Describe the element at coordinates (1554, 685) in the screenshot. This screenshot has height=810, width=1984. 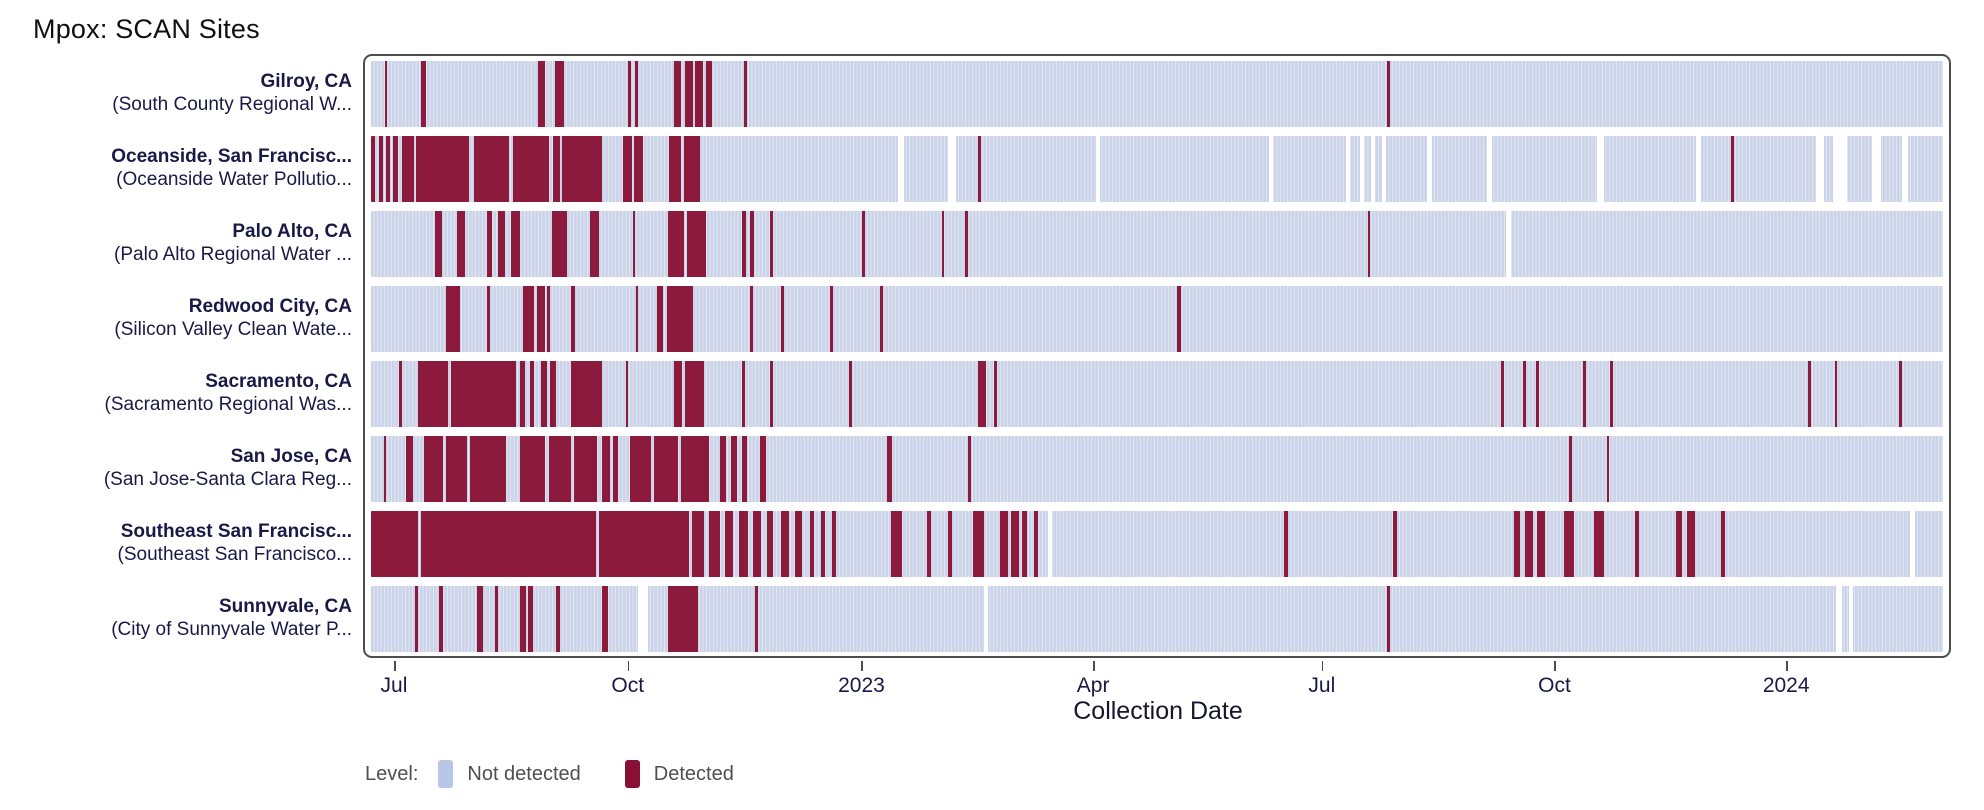
I see `x-tick-label: Oct` at that location.